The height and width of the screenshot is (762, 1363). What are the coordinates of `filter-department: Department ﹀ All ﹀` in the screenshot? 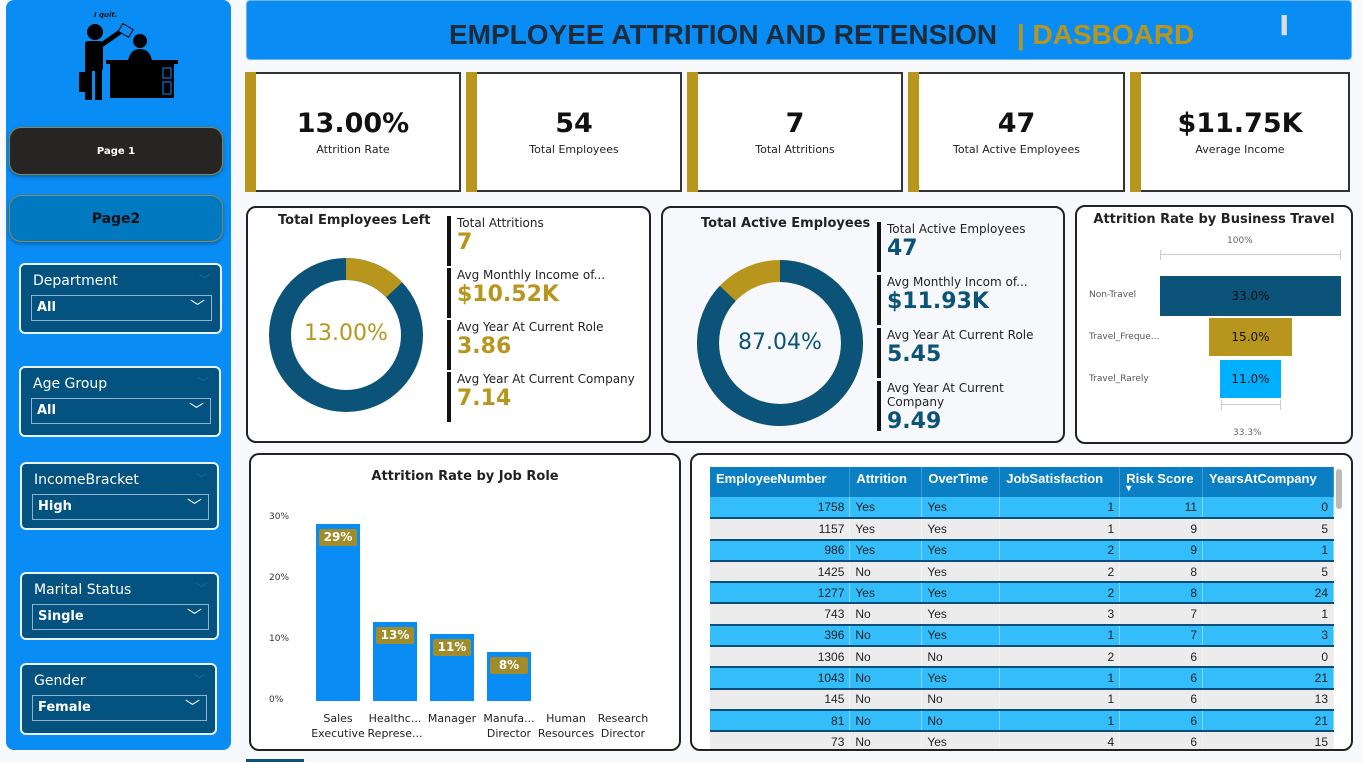 It's located at (120, 298).